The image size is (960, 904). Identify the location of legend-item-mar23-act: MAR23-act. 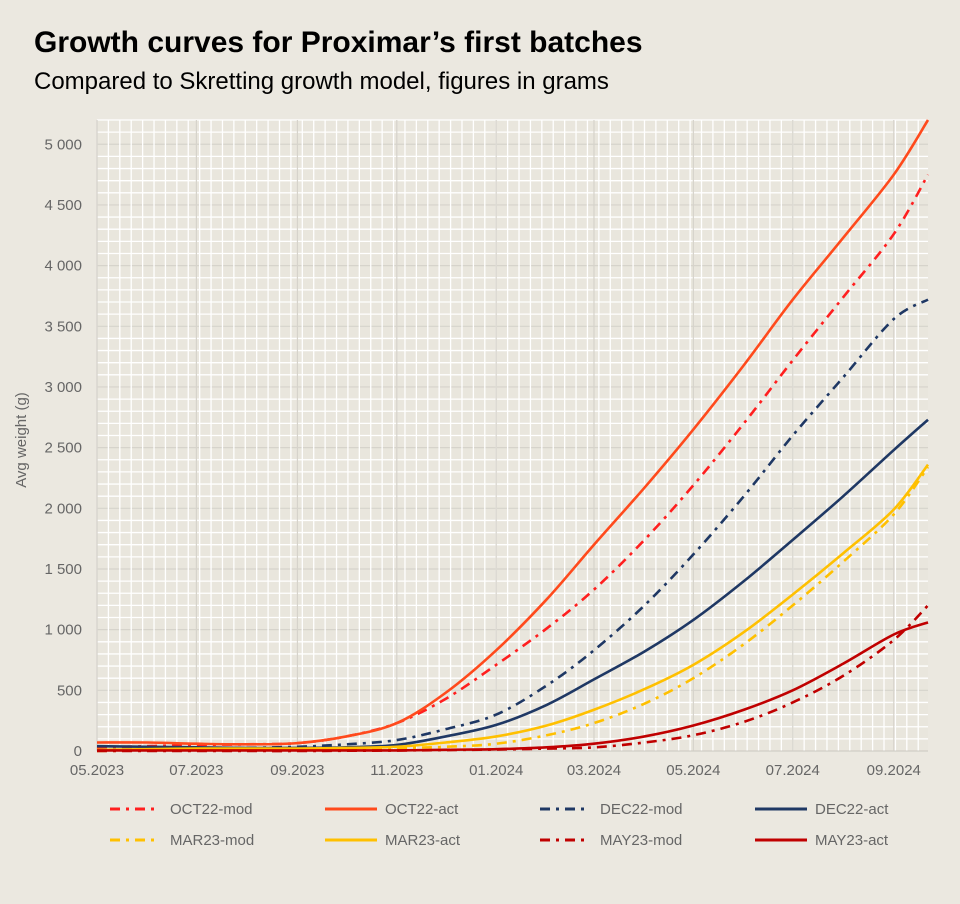
(393, 840).